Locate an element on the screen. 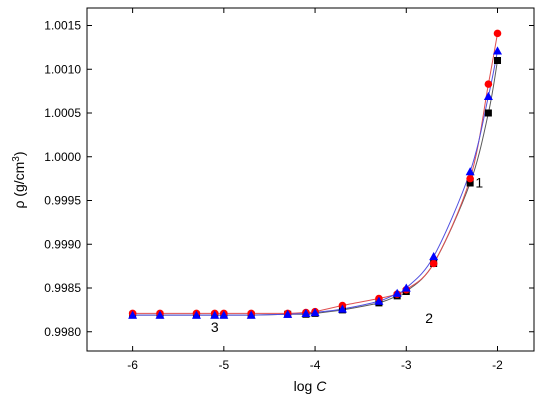 The height and width of the screenshot is (402, 550). y-tick-label: 0.9990 is located at coordinates (62, 244).